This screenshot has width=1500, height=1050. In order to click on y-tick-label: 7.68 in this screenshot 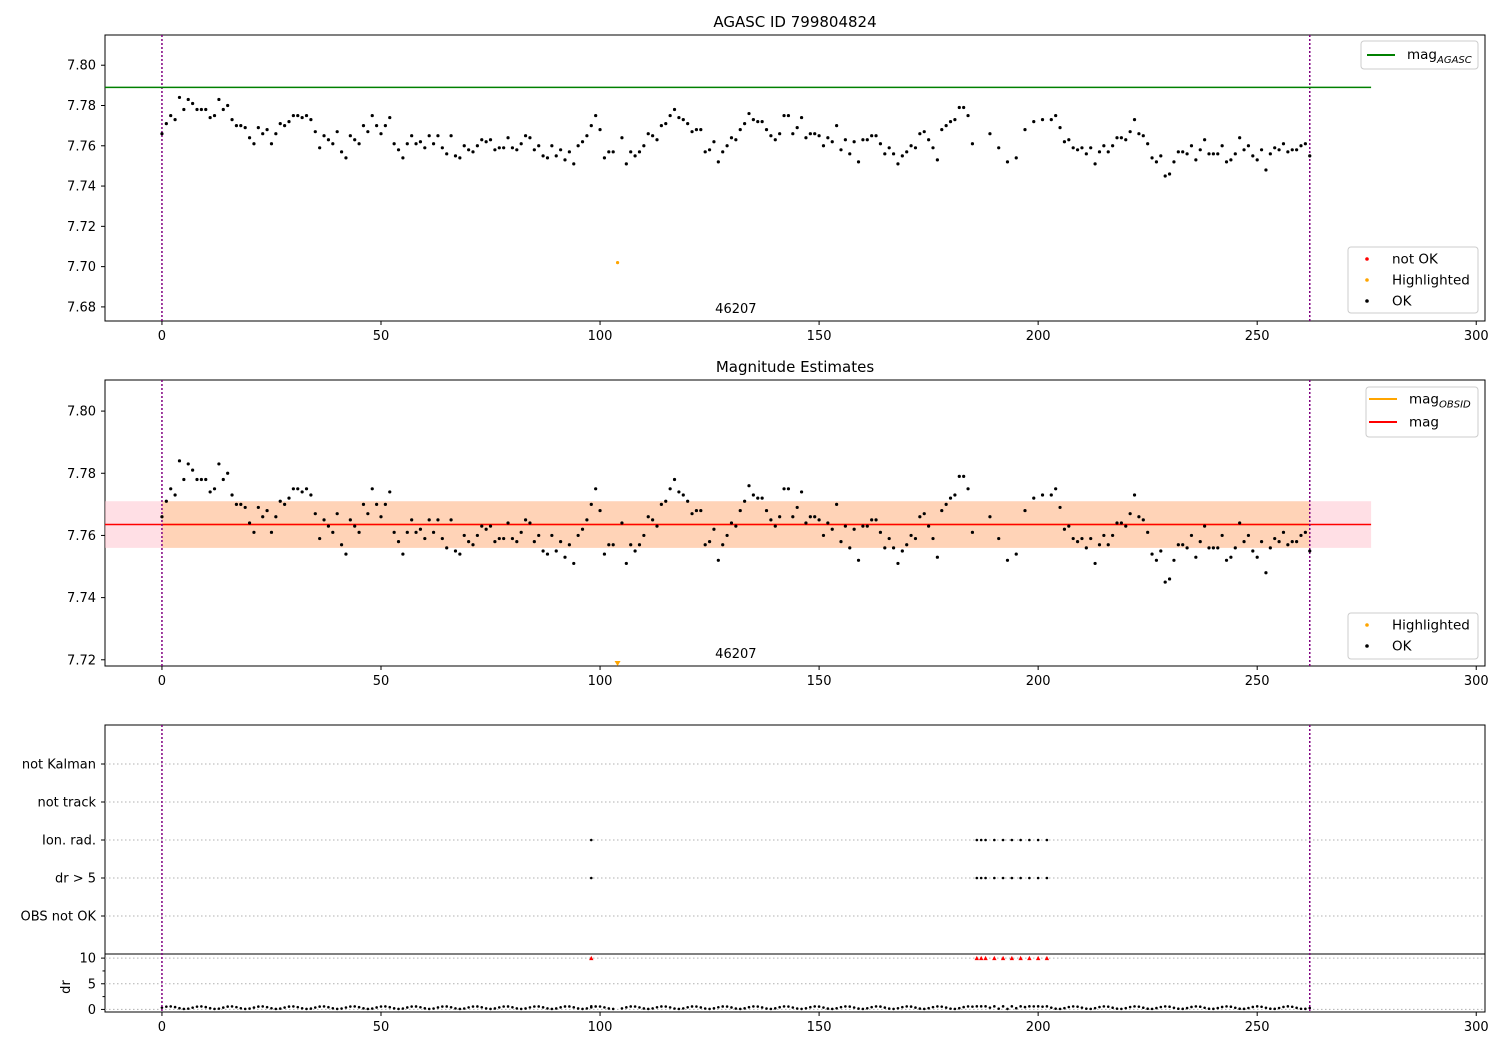, I will do `click(81, 307)`.